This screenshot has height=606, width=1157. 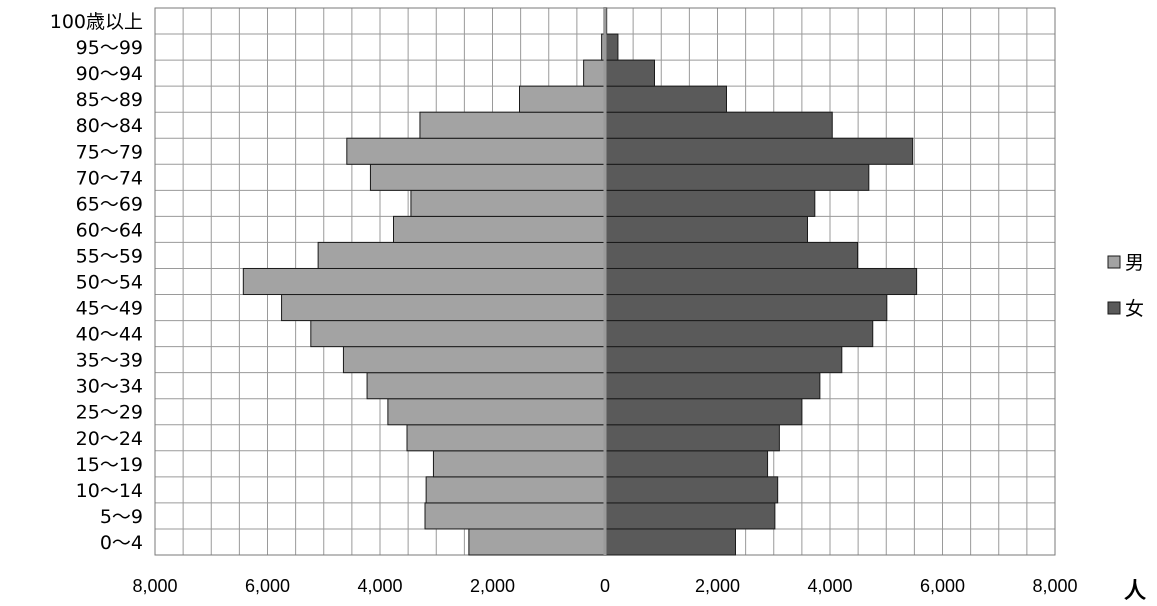 I want to click on category-label: 80〜84, so click(x=109, y=126).